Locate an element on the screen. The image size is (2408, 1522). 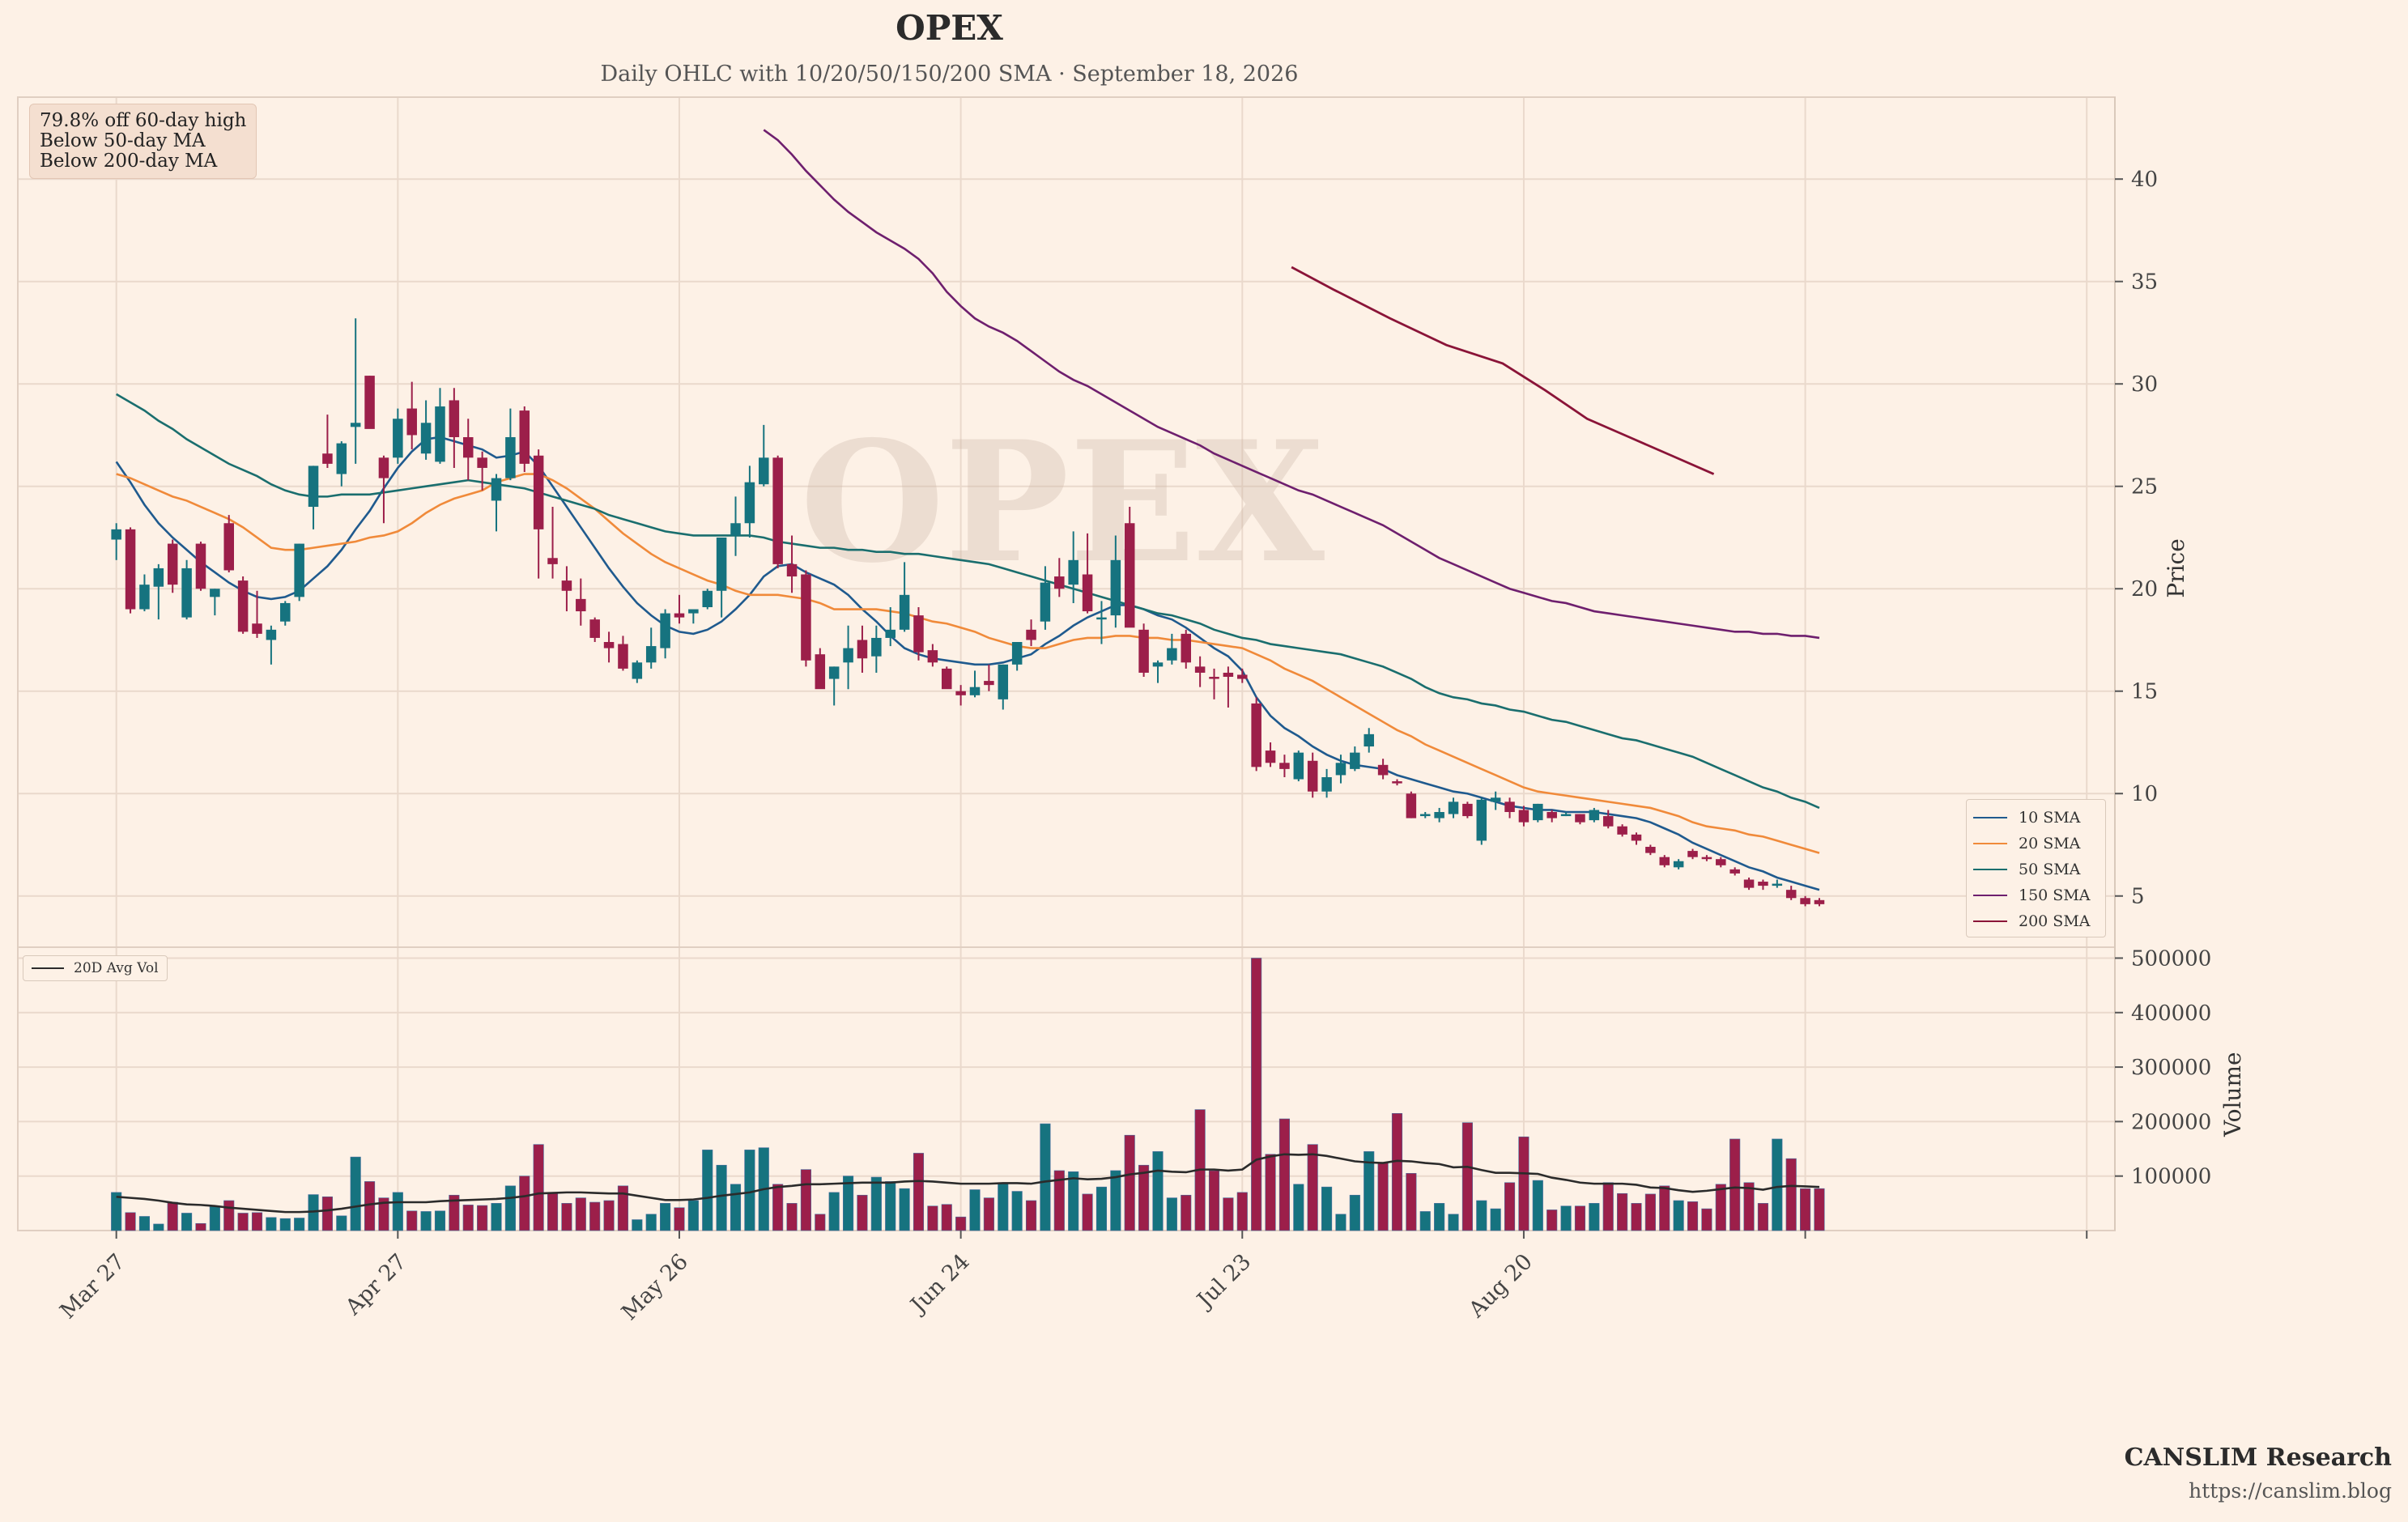
volume-tick-label: 200000 is located at coordinates (2171, 1122).